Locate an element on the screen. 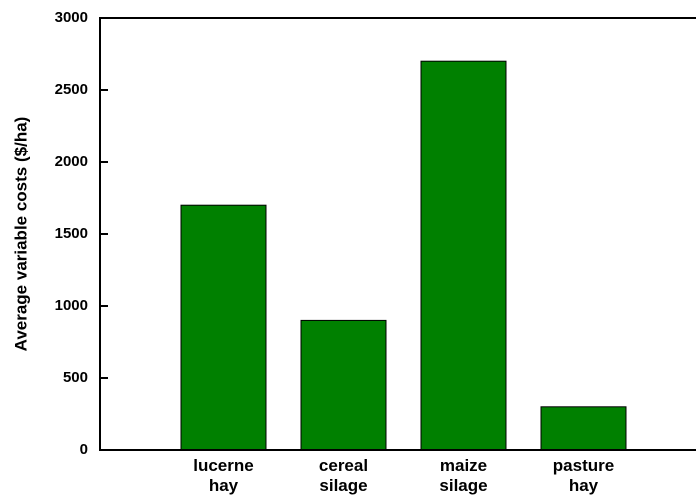 Image resolution: width=696 pixels, height=503 pixels. x-tick-label: cereal silage is located at coordinates (343, 475).